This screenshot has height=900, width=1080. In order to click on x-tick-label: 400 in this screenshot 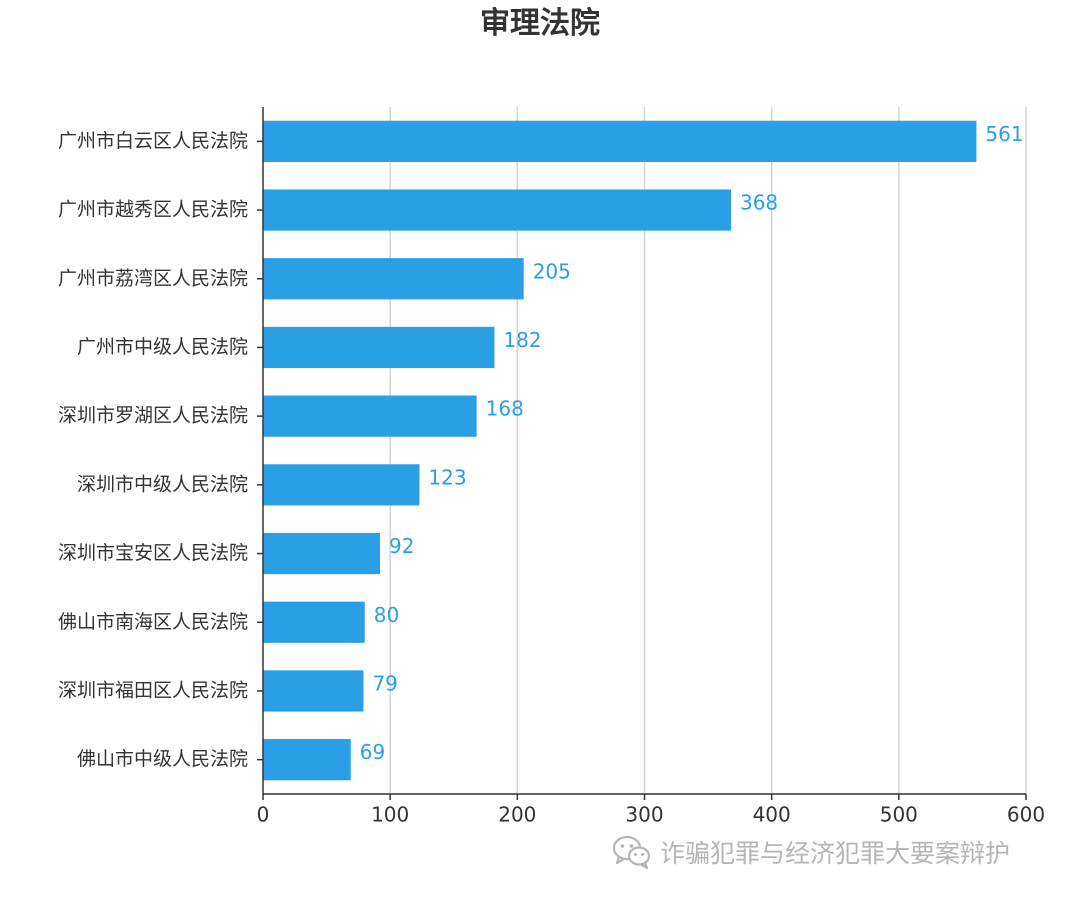, I will do `click(772, 815)`.